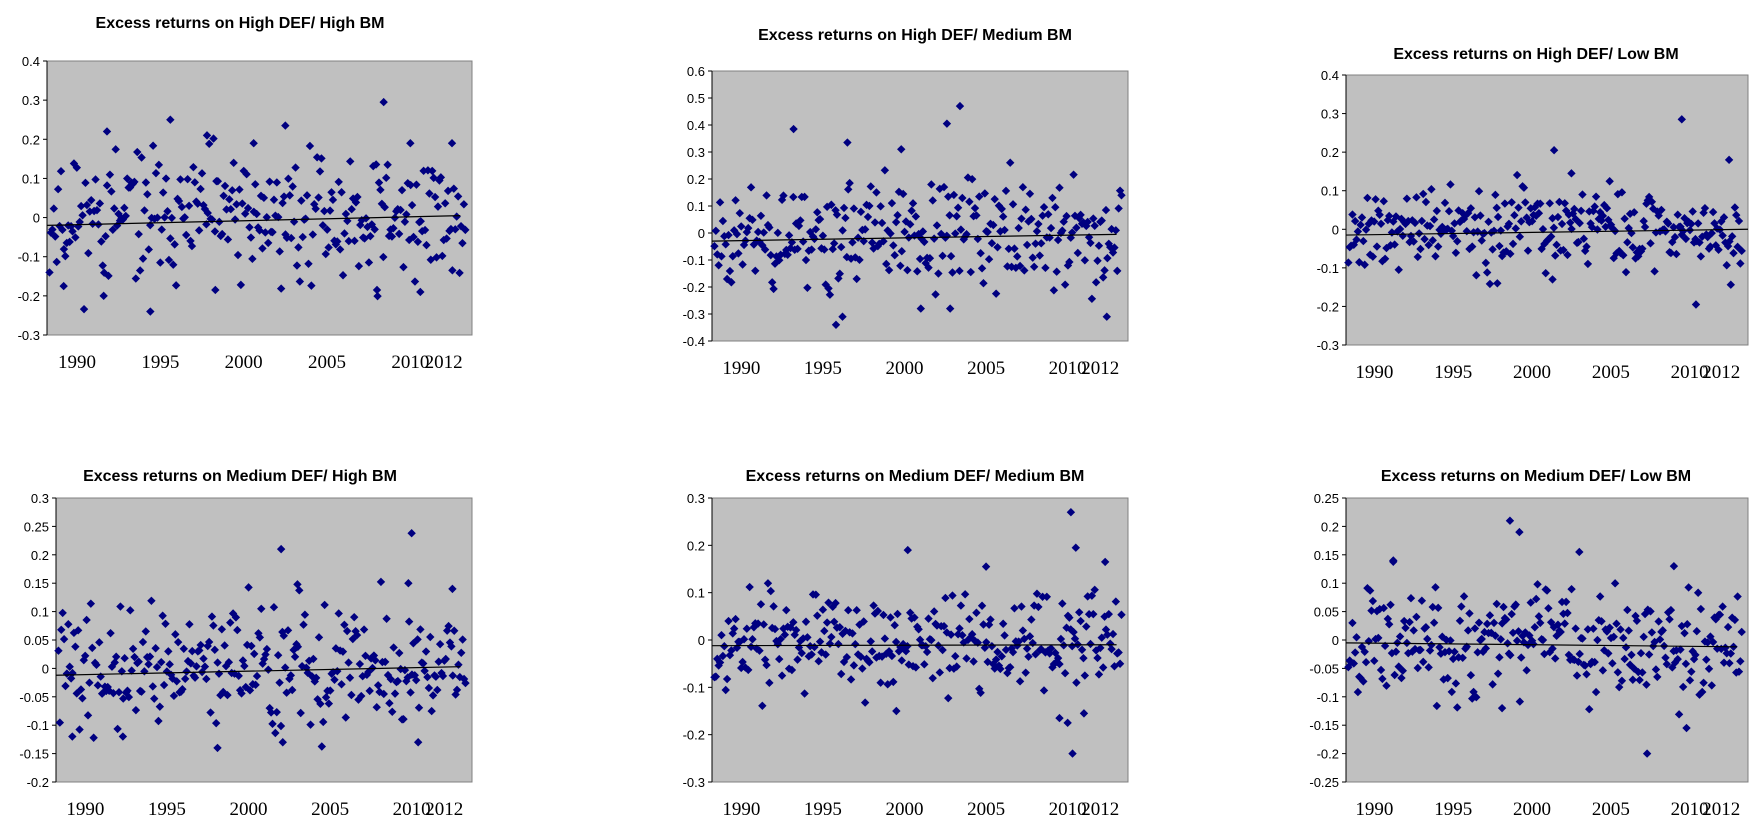 Image resolution: width=1753 pixels, height=820 pixels. What do you see at coordinates (38, 725) in the screenshot?
I see `y-tick-label: -0.1` at bounding box center [38, 725].